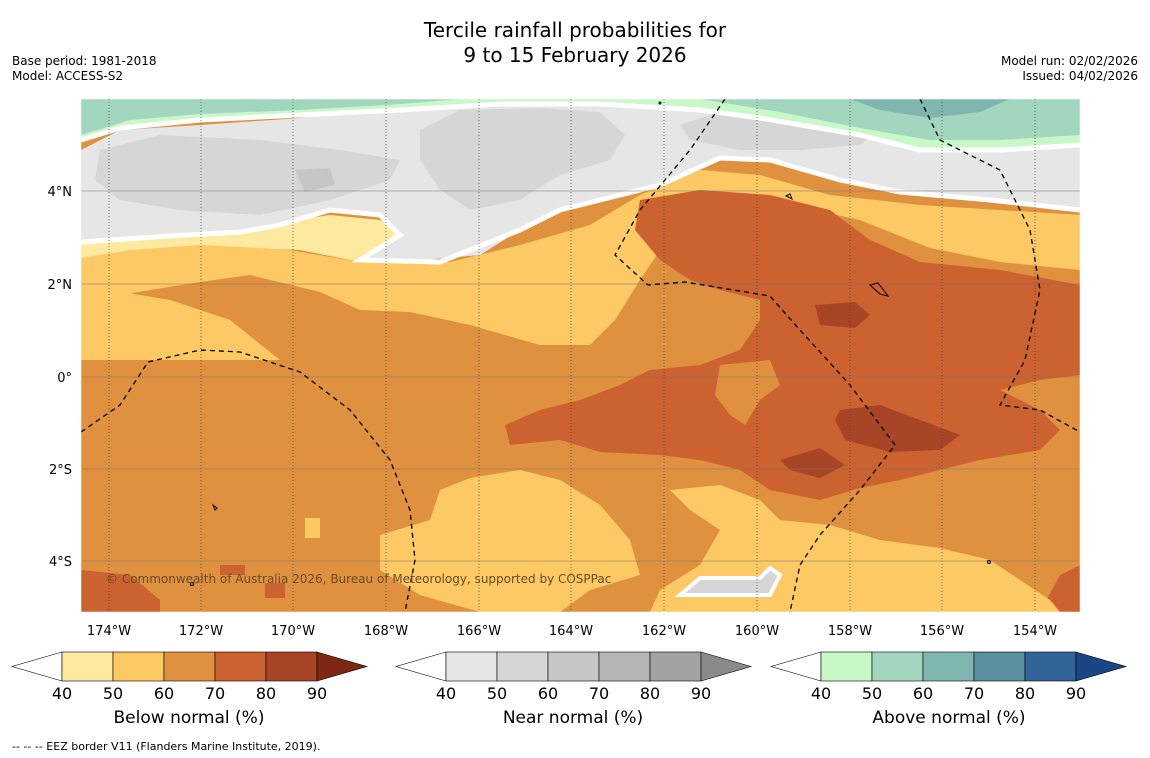 This screenshot has height=758, width=1150. I want to click on lon-label: 160°W, so click(757, 631).